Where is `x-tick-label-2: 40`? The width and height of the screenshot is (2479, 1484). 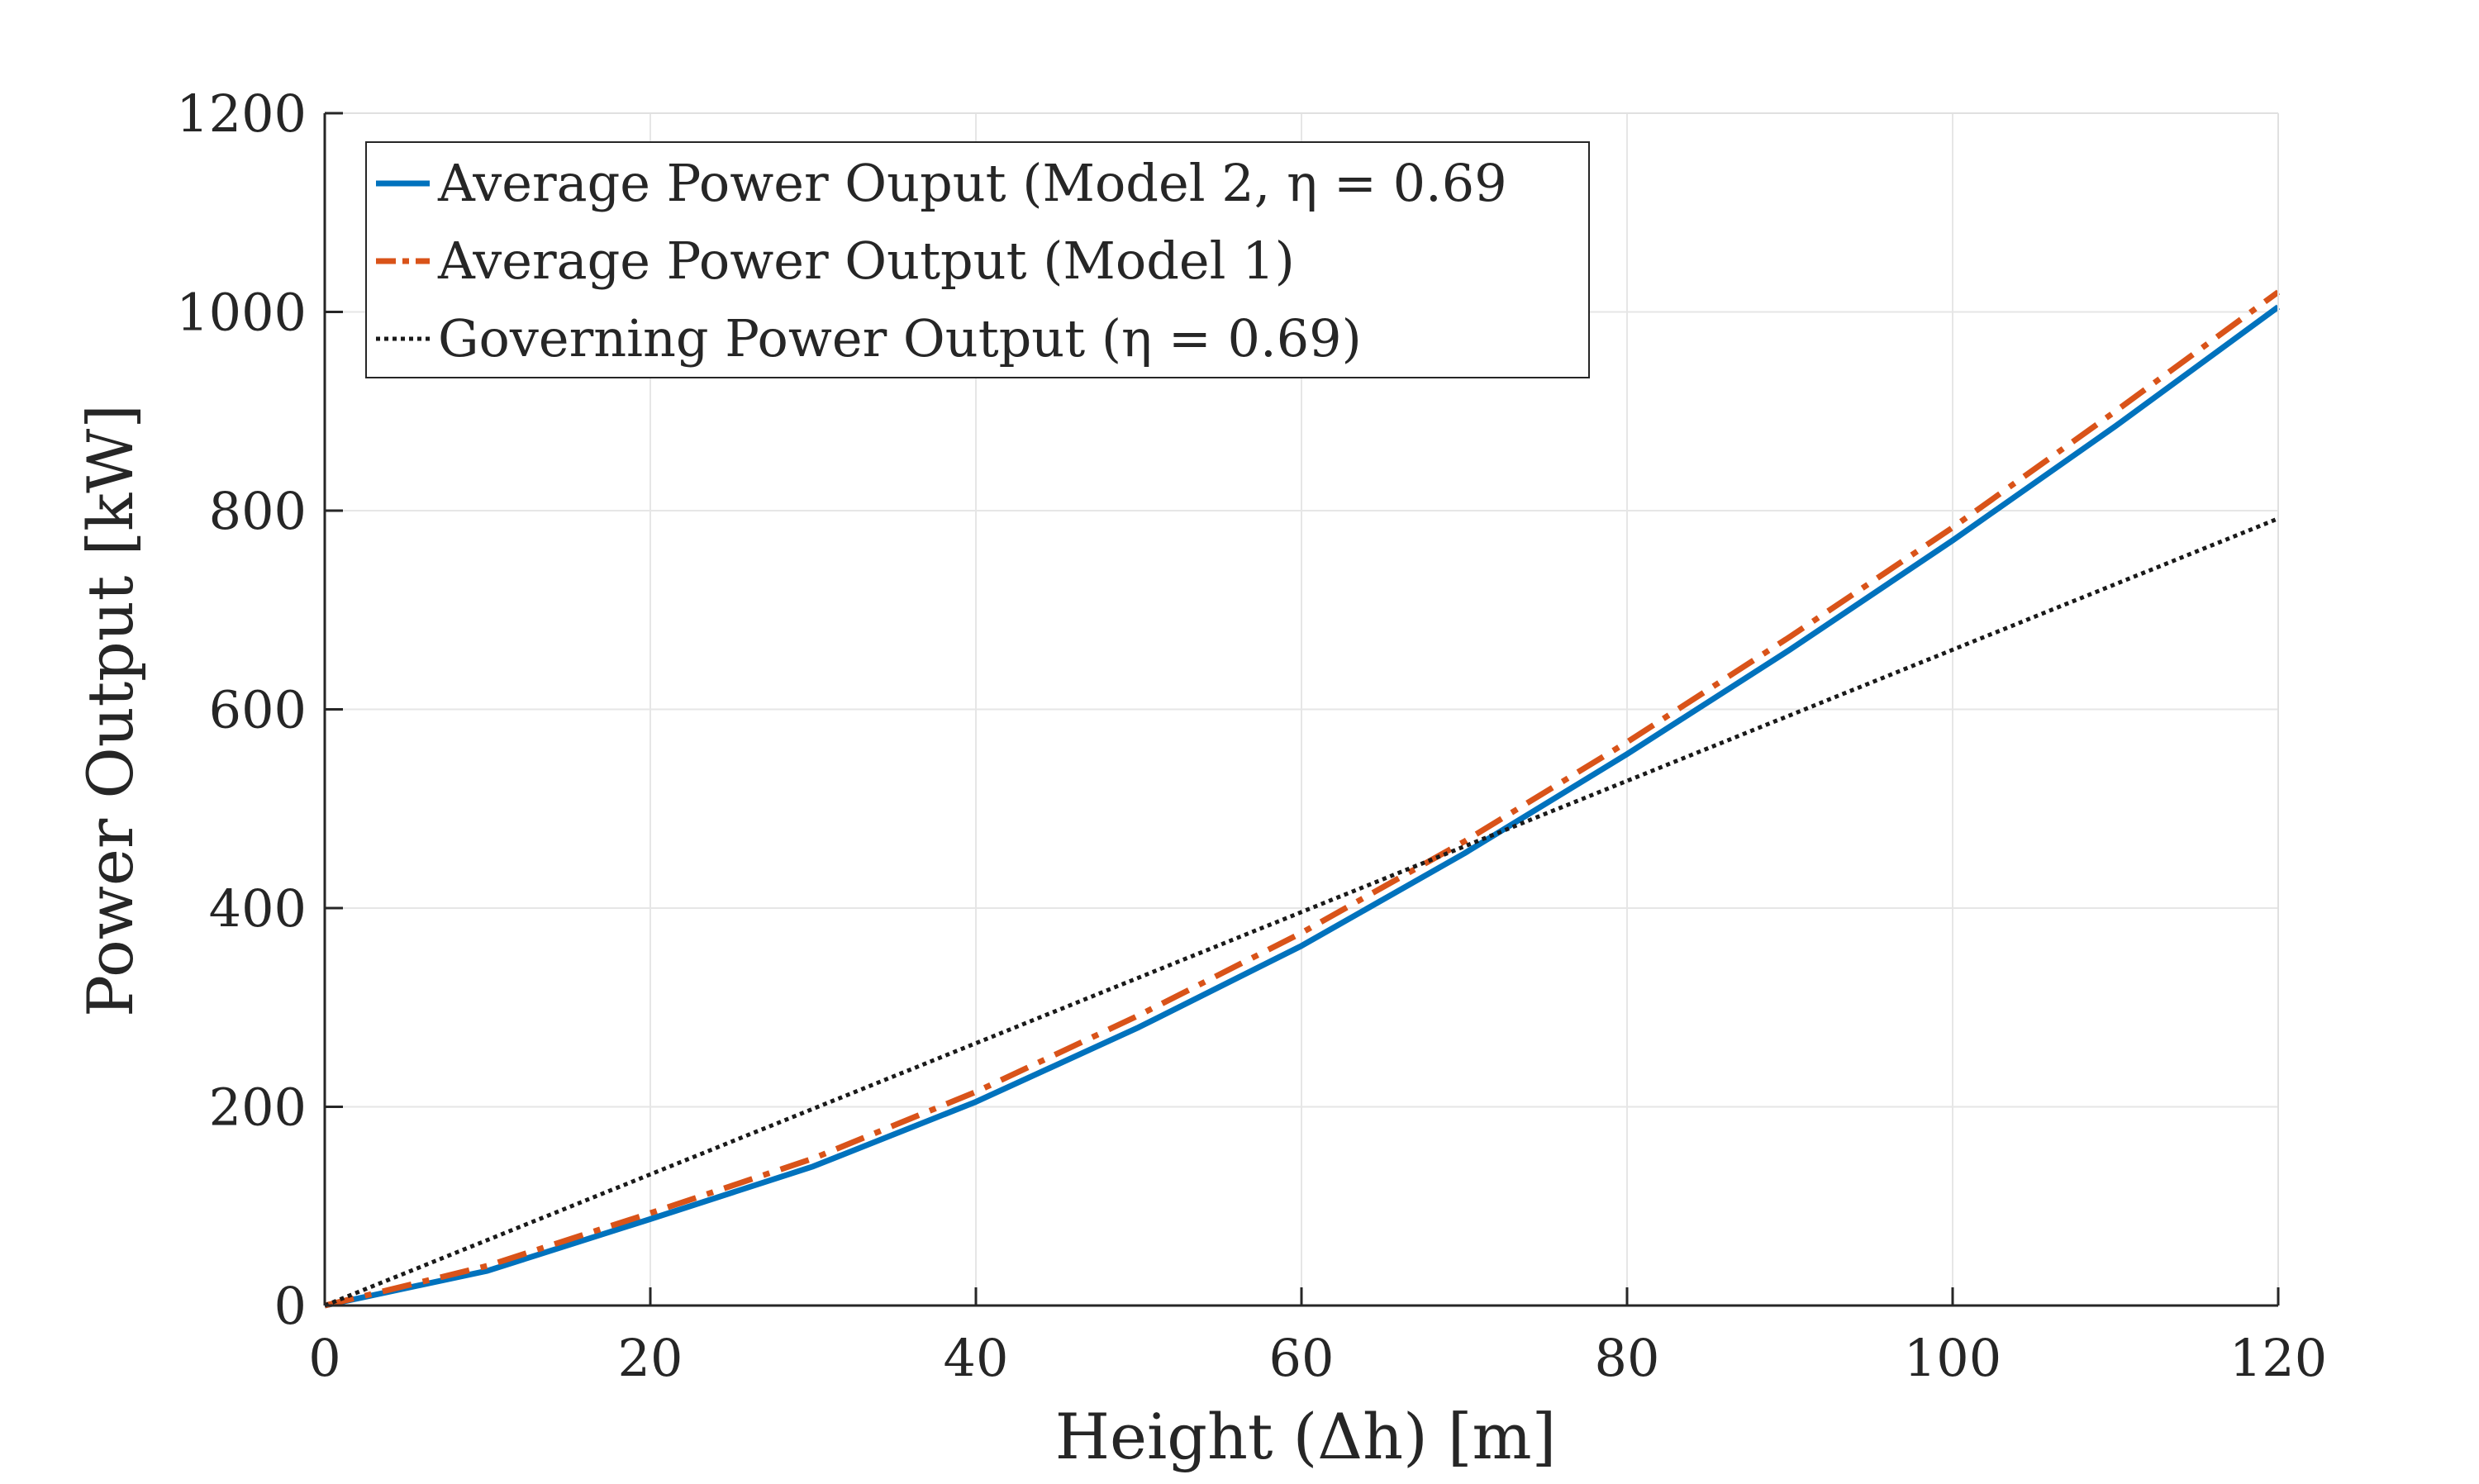 x-tick-label-2: 40 is located at coordinates (976, 1358).